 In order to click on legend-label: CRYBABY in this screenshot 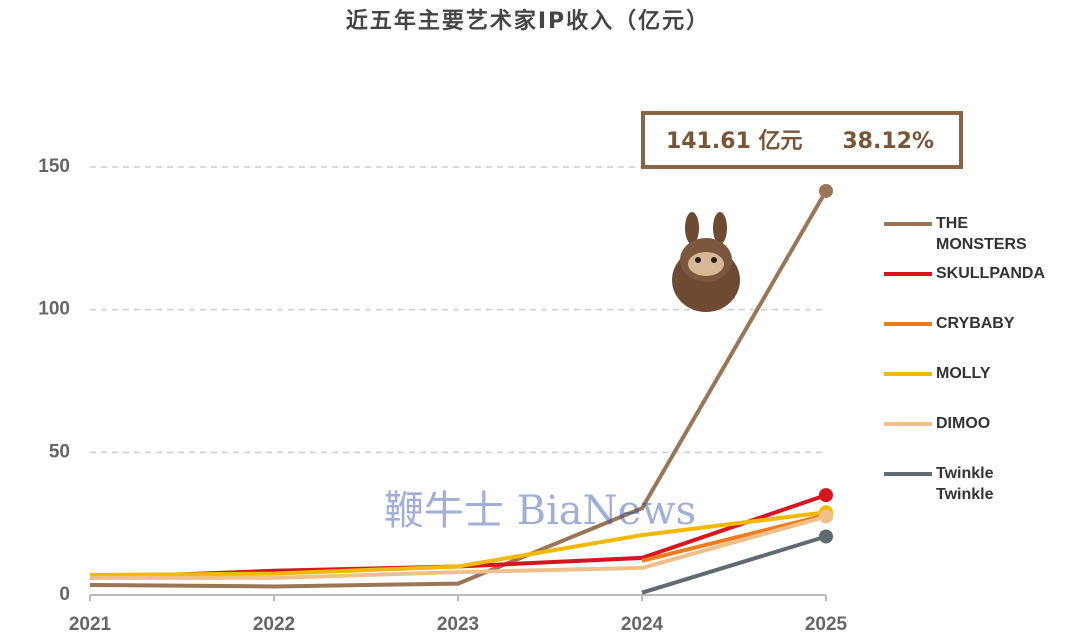, I will do `click(975, 323)`.